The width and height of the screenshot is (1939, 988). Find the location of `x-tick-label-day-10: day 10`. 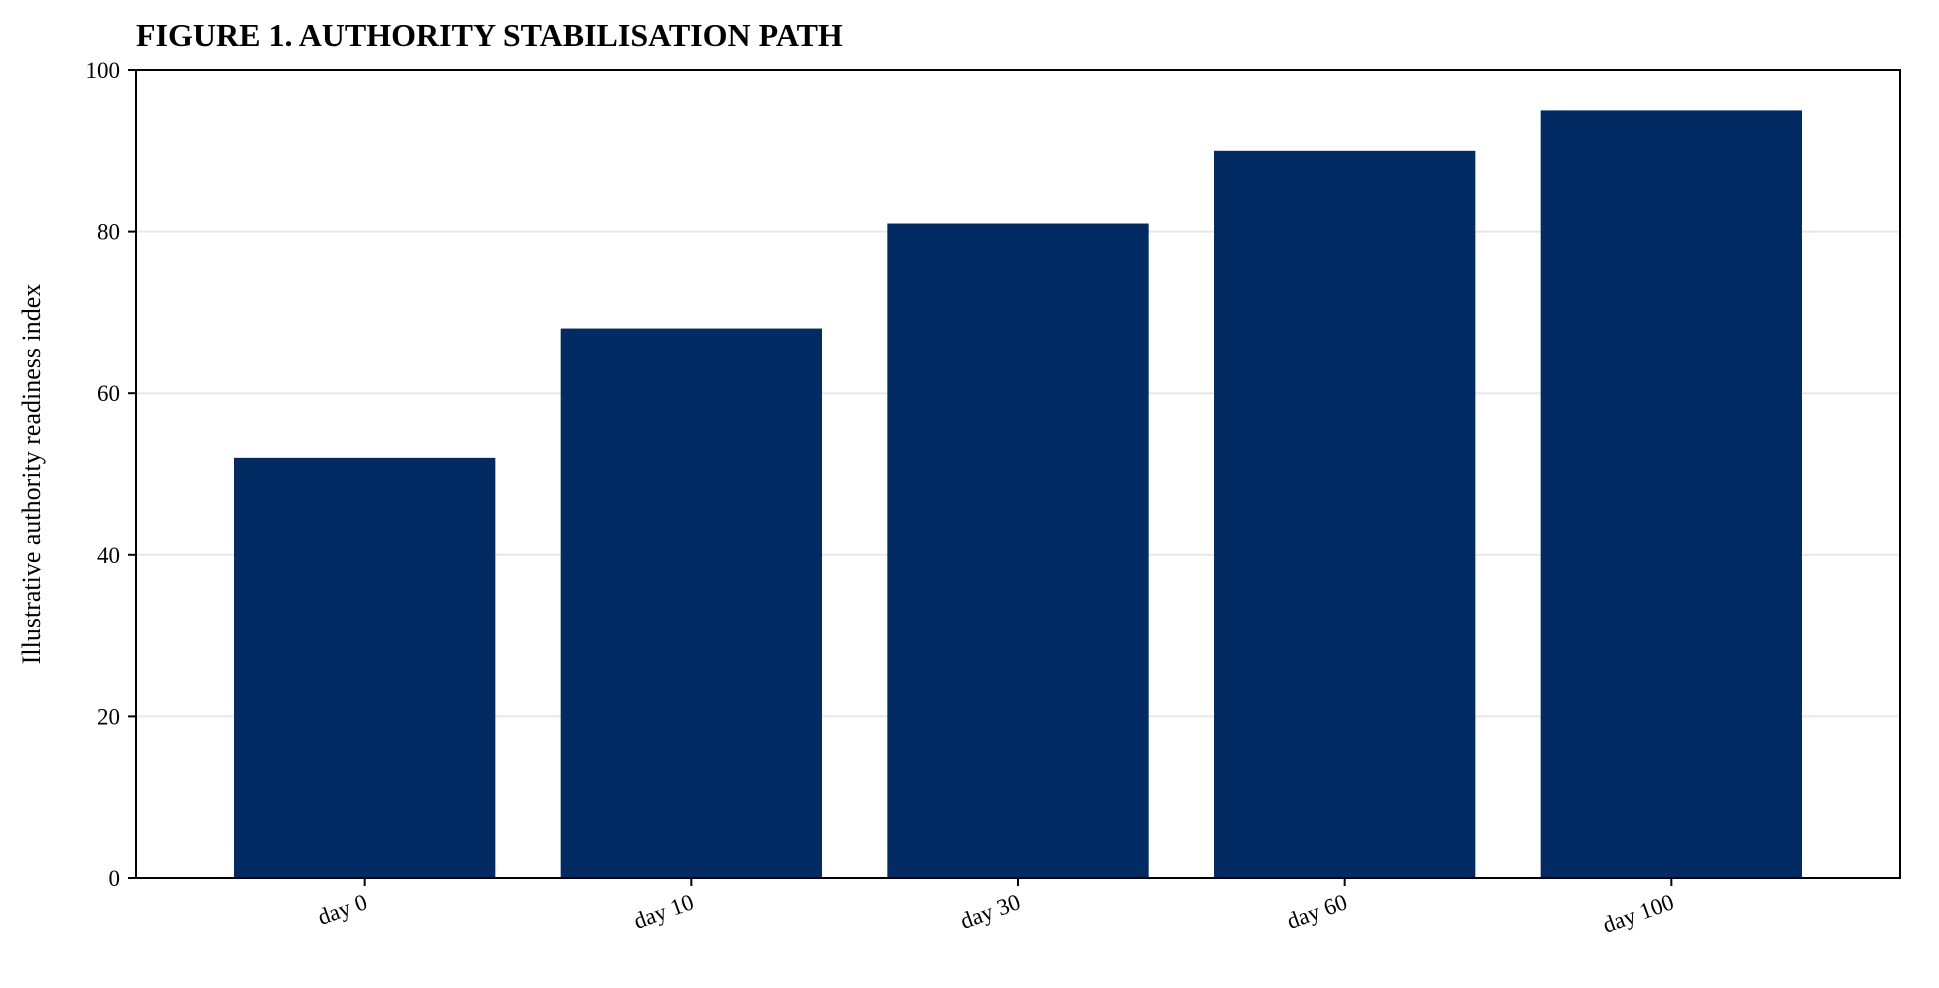

x-tick-label-day-10: day 10 is located at coordinates (663, 911).